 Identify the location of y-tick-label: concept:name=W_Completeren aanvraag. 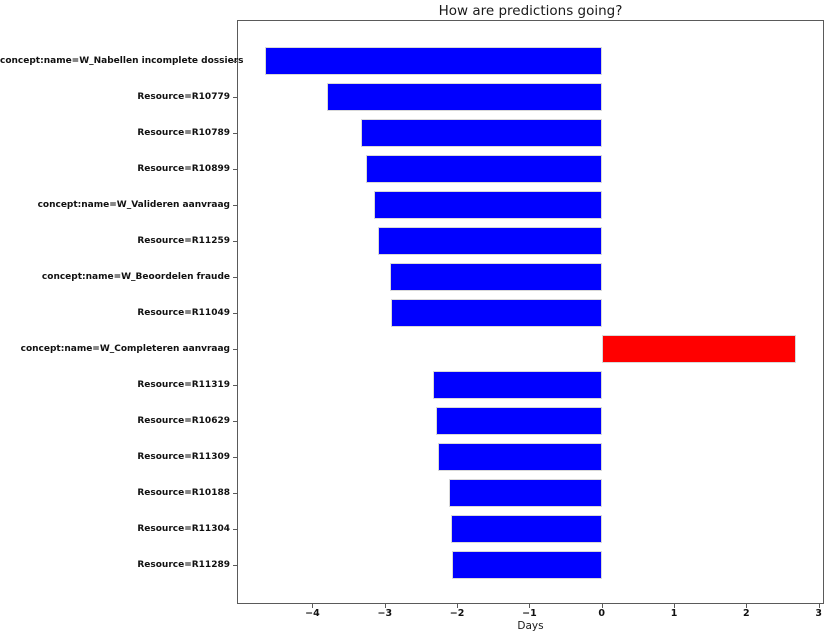
(125, 349).